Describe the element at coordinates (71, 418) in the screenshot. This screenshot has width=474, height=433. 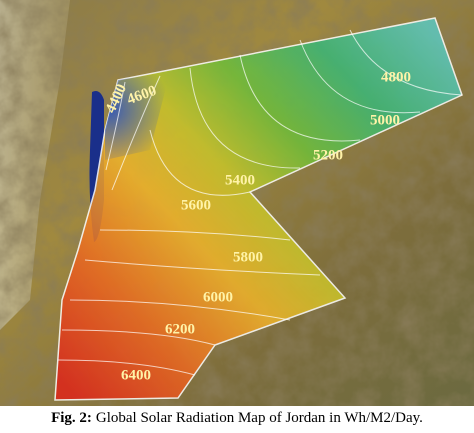
I see `figure-number: Fig. 2:` at that location.